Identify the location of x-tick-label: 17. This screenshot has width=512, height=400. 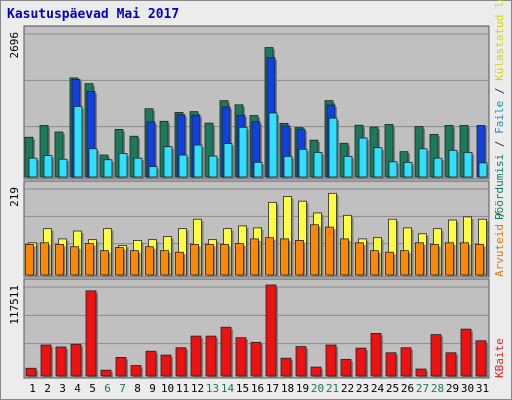
(272, 388).